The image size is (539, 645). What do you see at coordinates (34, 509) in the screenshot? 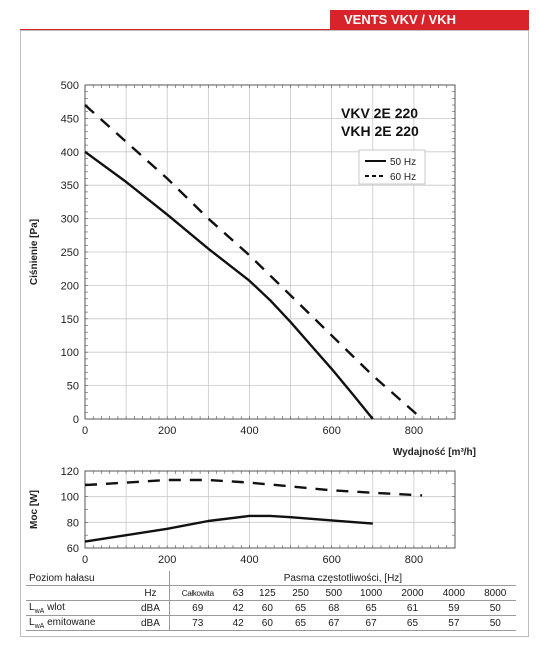
I see `y-axis-label: Moc [W]` at bounding box center [34, 509].